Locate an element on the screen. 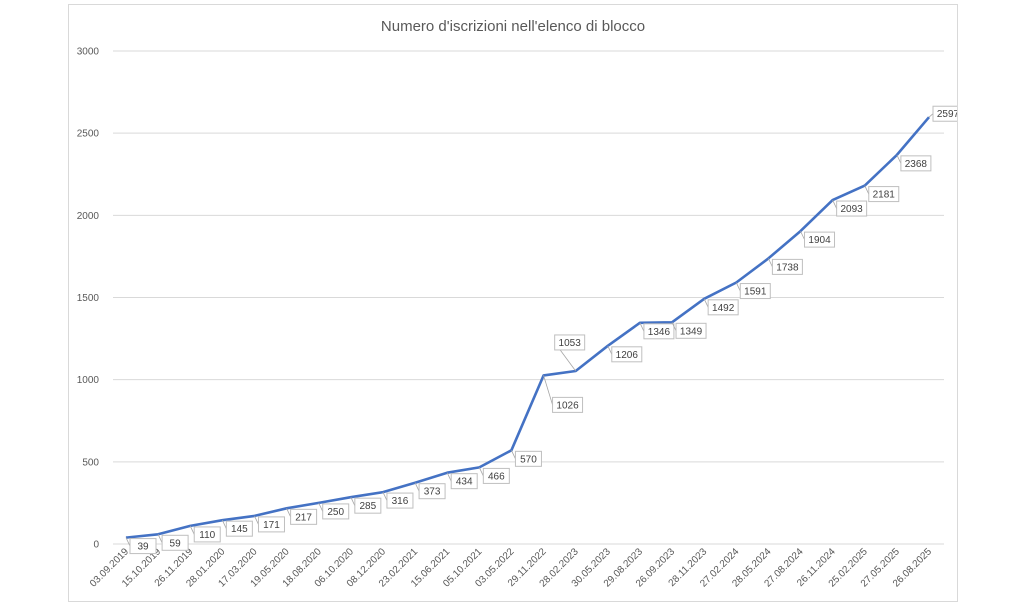 This screenshot has width=1024, height=608. data-label-text: 171 is located at coordinates (271, 525).